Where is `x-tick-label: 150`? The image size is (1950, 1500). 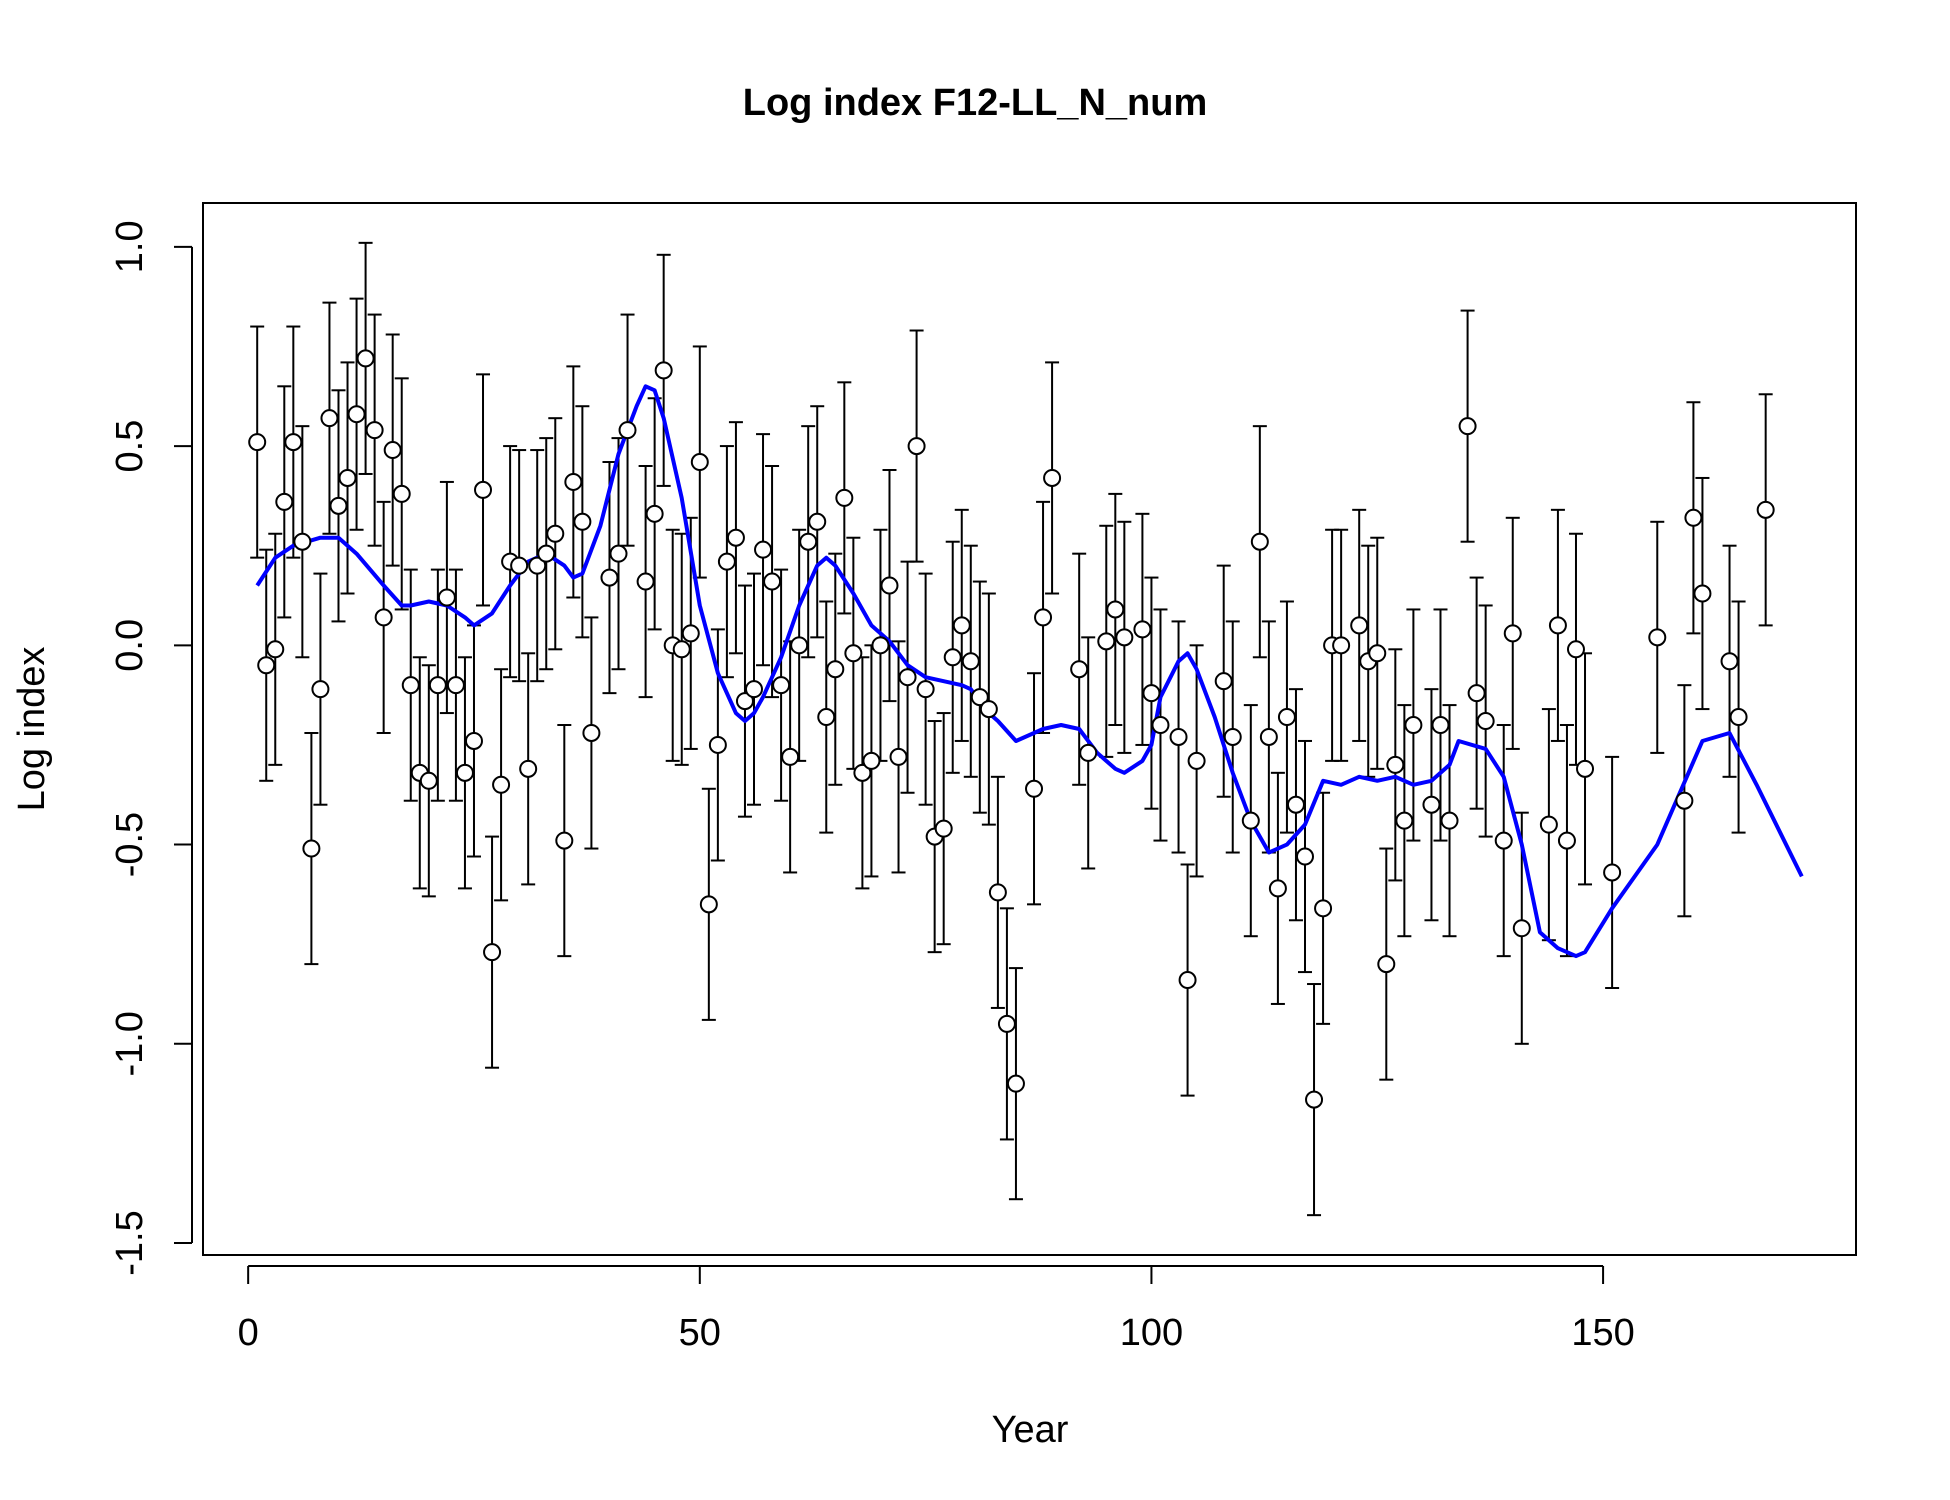 x-tick-label: 150 is located at coordinates (1602, 1333).